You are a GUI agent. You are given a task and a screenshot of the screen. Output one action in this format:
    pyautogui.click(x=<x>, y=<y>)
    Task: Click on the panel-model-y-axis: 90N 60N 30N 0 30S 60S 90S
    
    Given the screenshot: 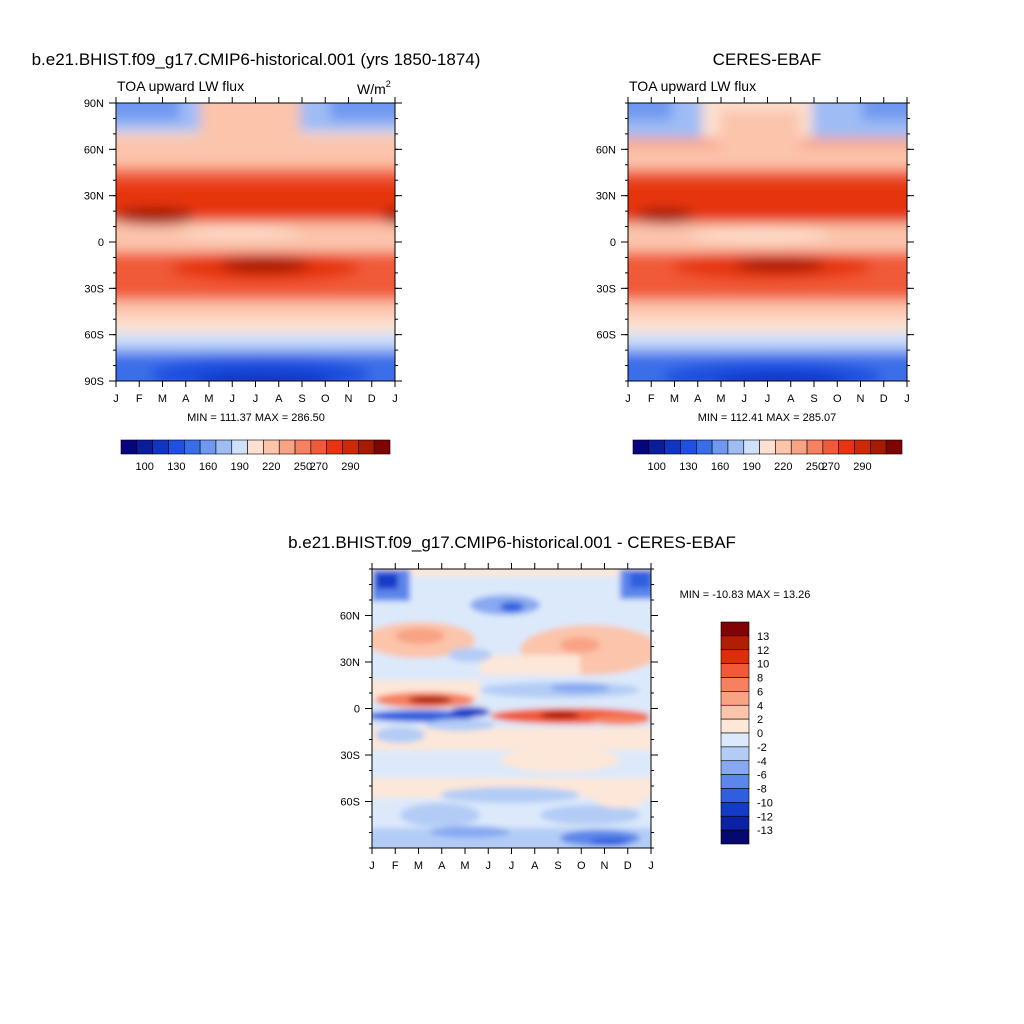 What is the action you would take?
    pyautogui.click(x=243, y=243)
    